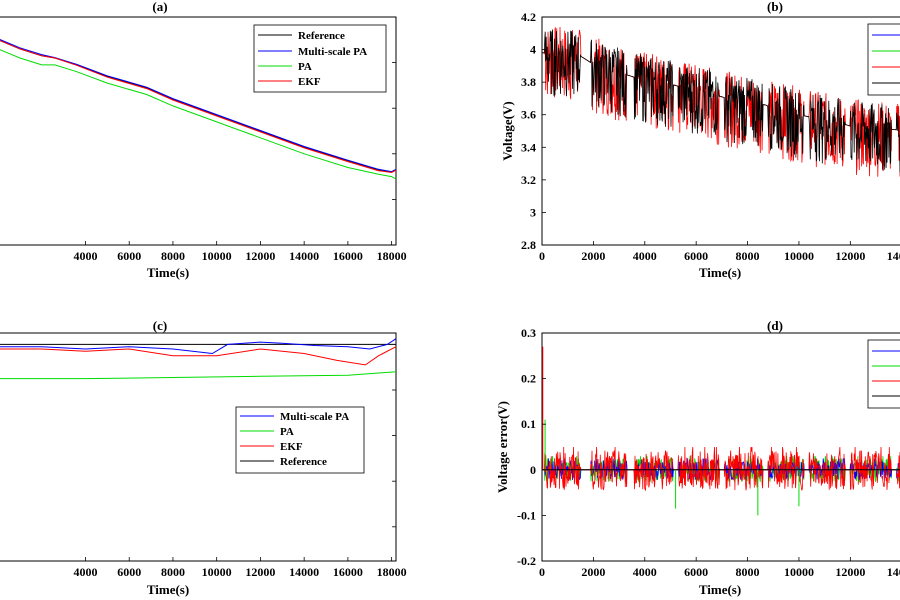 This screenshot has width=900, height=600. What do you see at coordinates (160, 325) in the screenshot?
I see `panel-c-title: (c)` at bounding box center [160, 325].